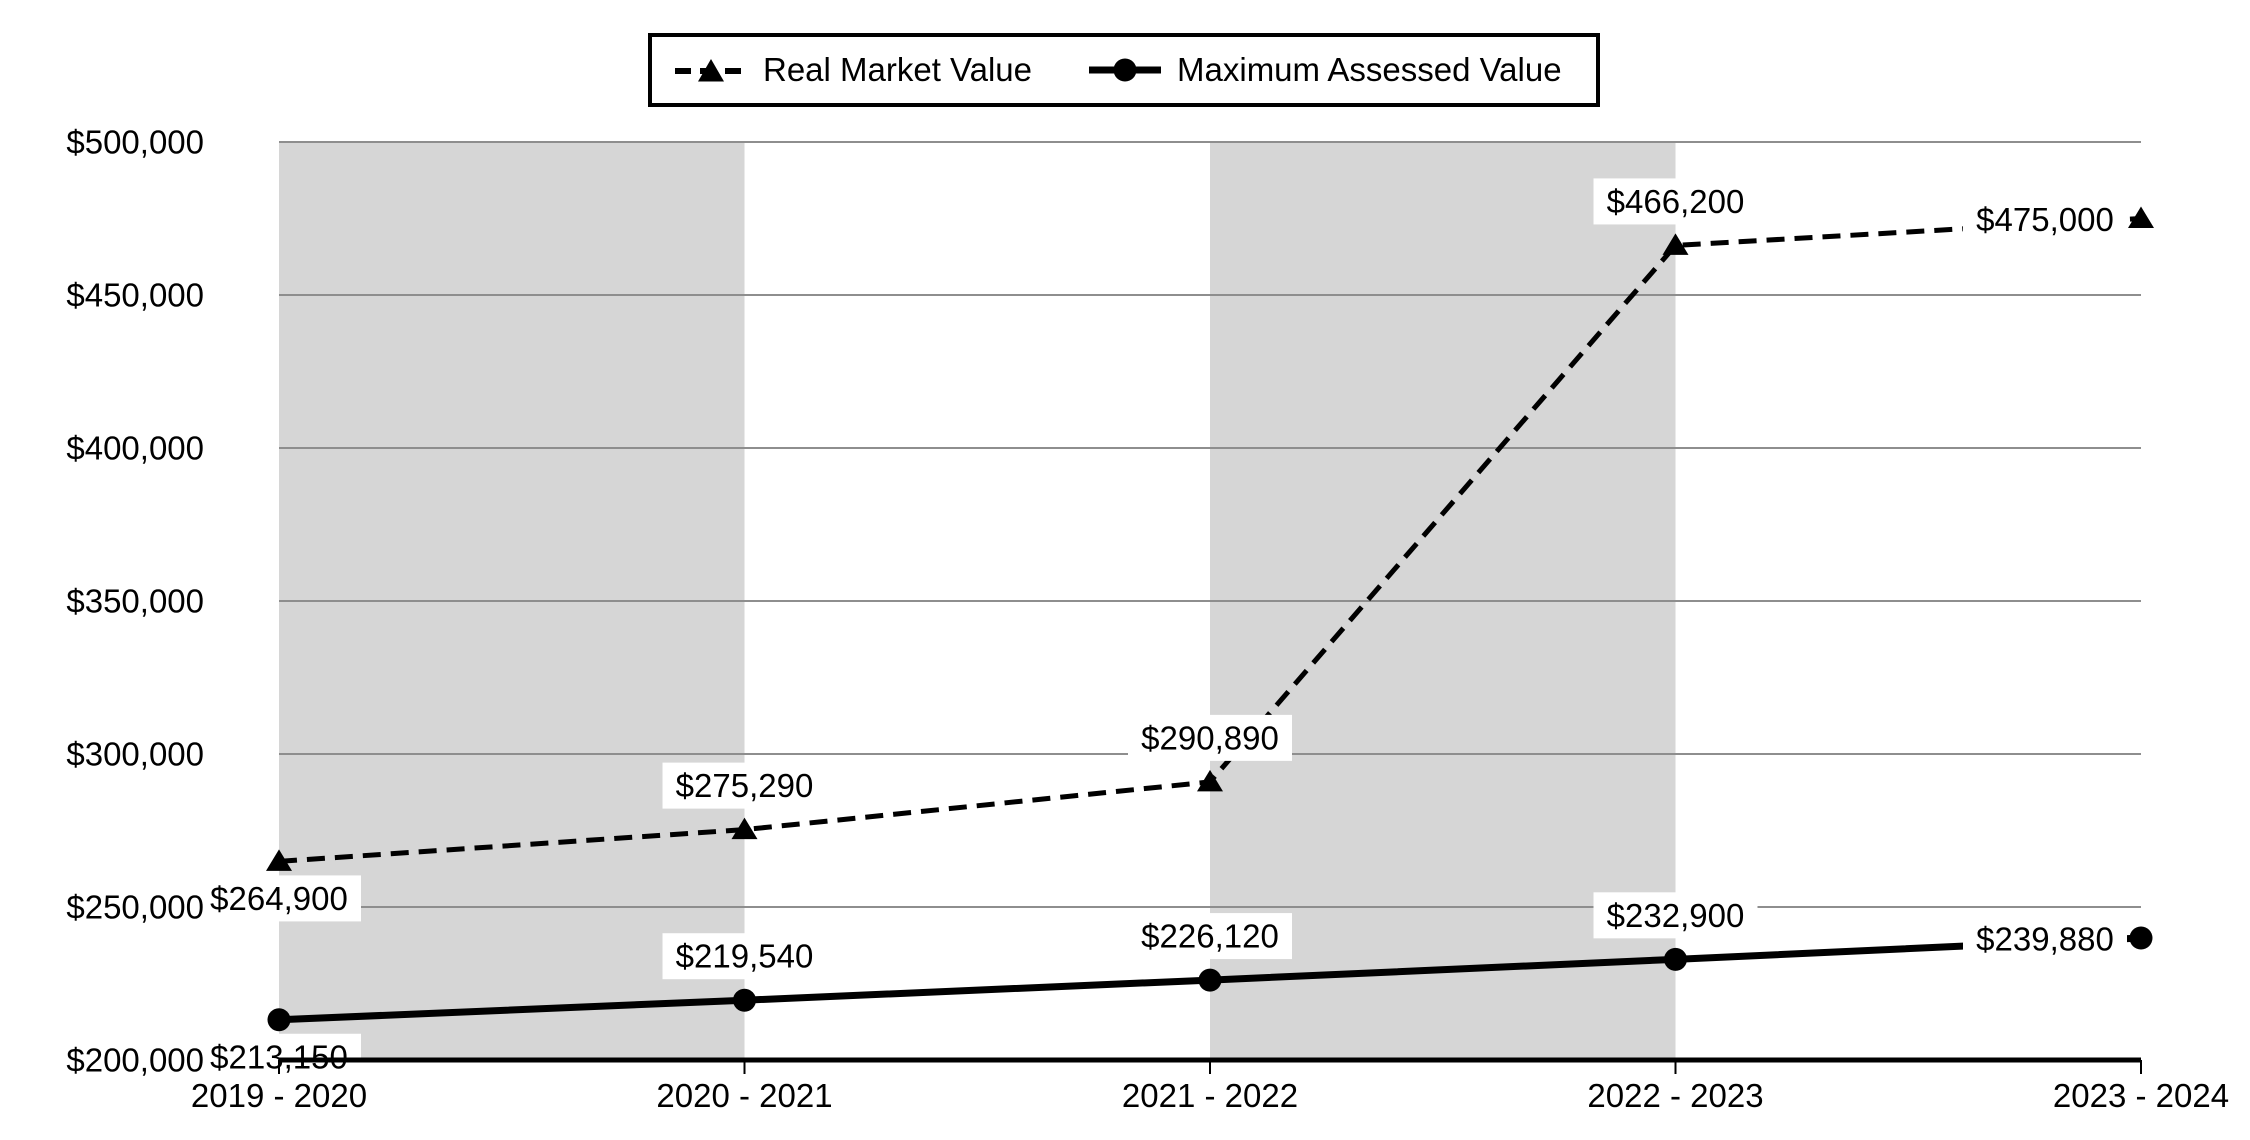  I want to click on data-label: $219,540, so click(745, 956).